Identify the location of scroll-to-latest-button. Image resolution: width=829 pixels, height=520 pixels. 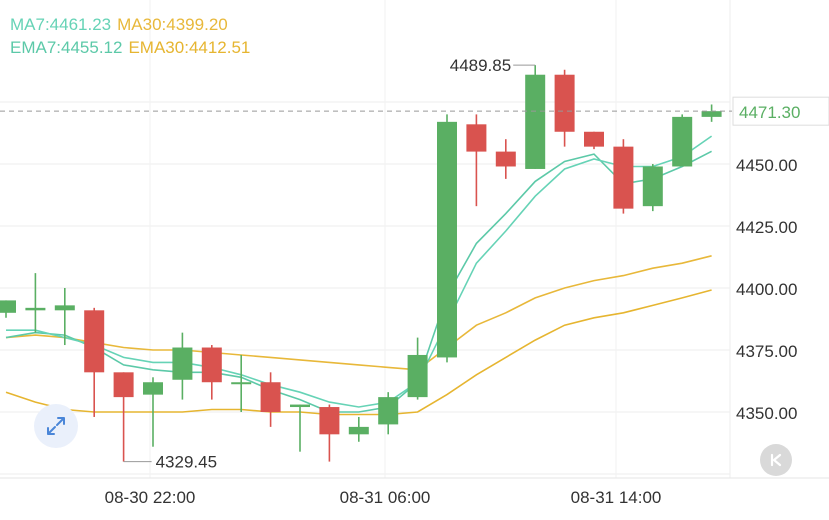
(776, 460).